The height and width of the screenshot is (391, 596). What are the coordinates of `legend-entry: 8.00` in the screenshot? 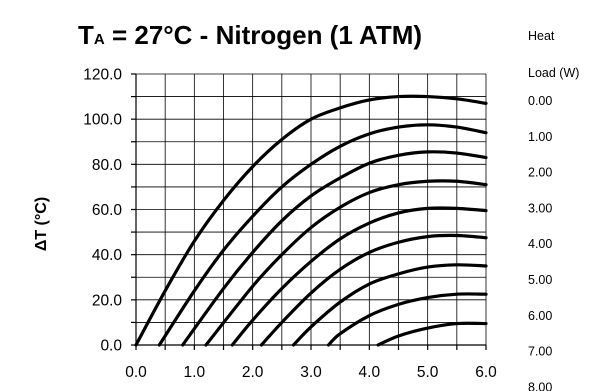 It's located at (540, 385).